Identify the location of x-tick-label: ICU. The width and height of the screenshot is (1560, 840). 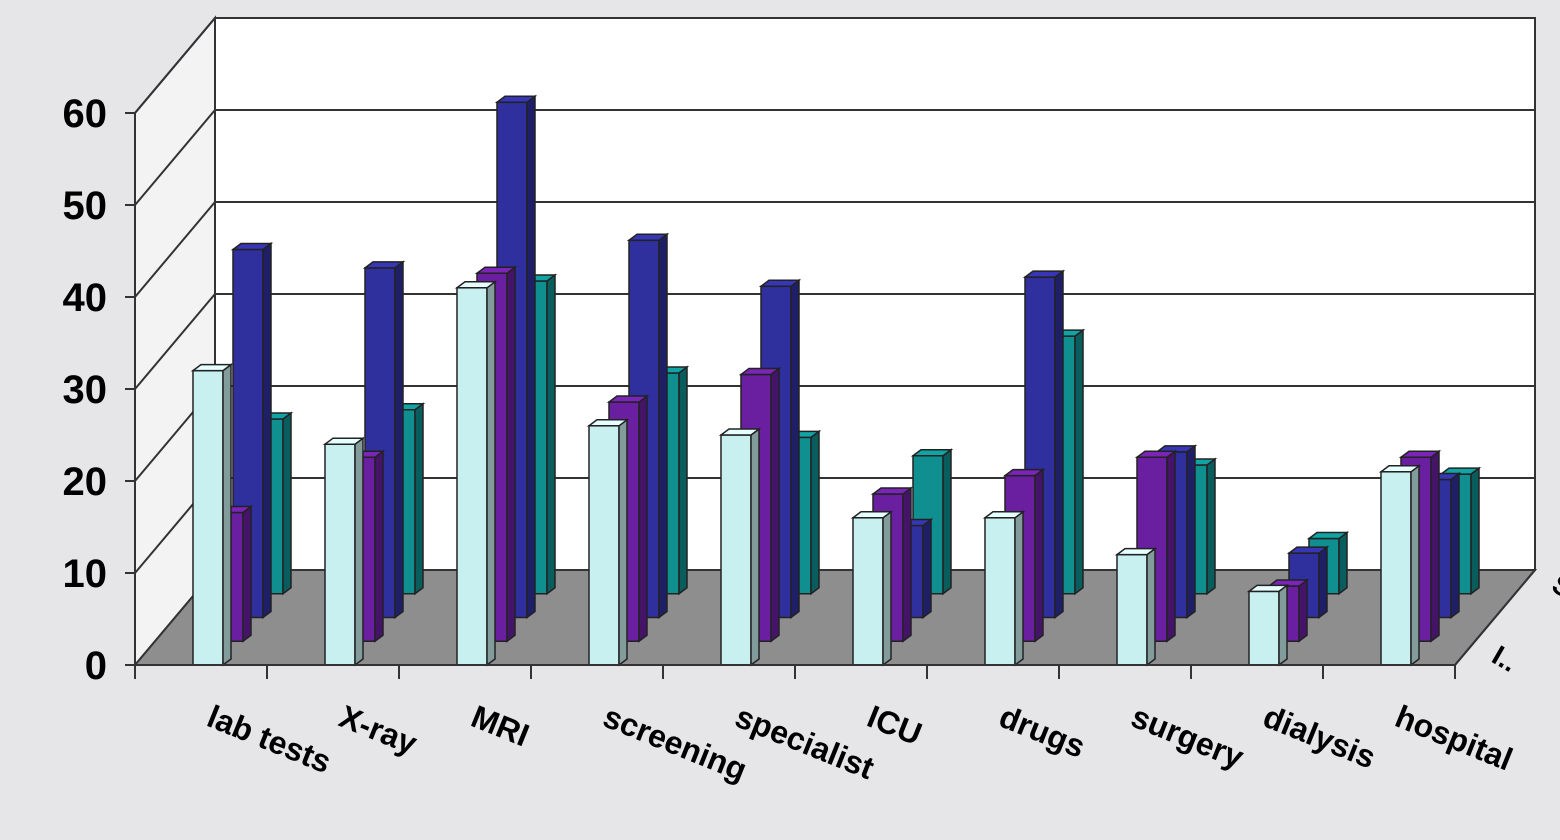
(894, 725).